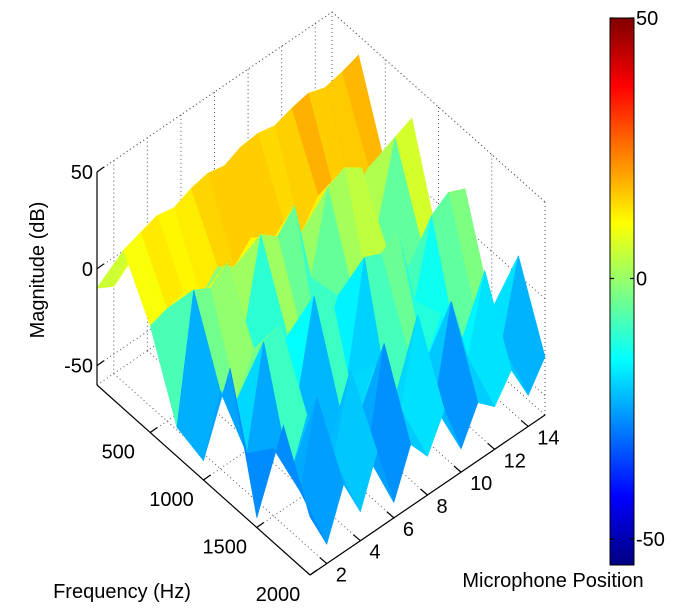 This screenshot has width=677, height=609. What do you see at coordinates (647, 19) in the screenshot?
I see `colorbar-tick-label: 50` at bounding box center [647, 19].